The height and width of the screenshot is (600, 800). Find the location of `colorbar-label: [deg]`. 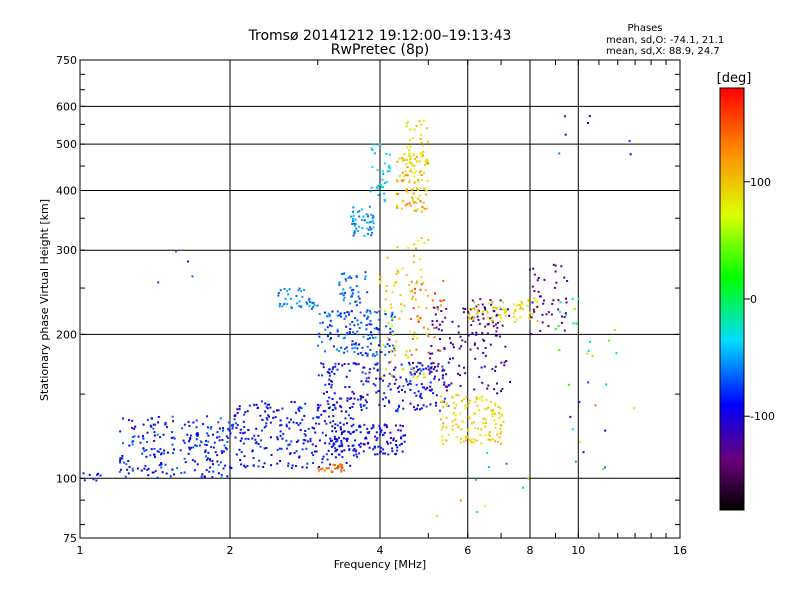

colorbar-label: [deg] is located at coordinates (734, 78).